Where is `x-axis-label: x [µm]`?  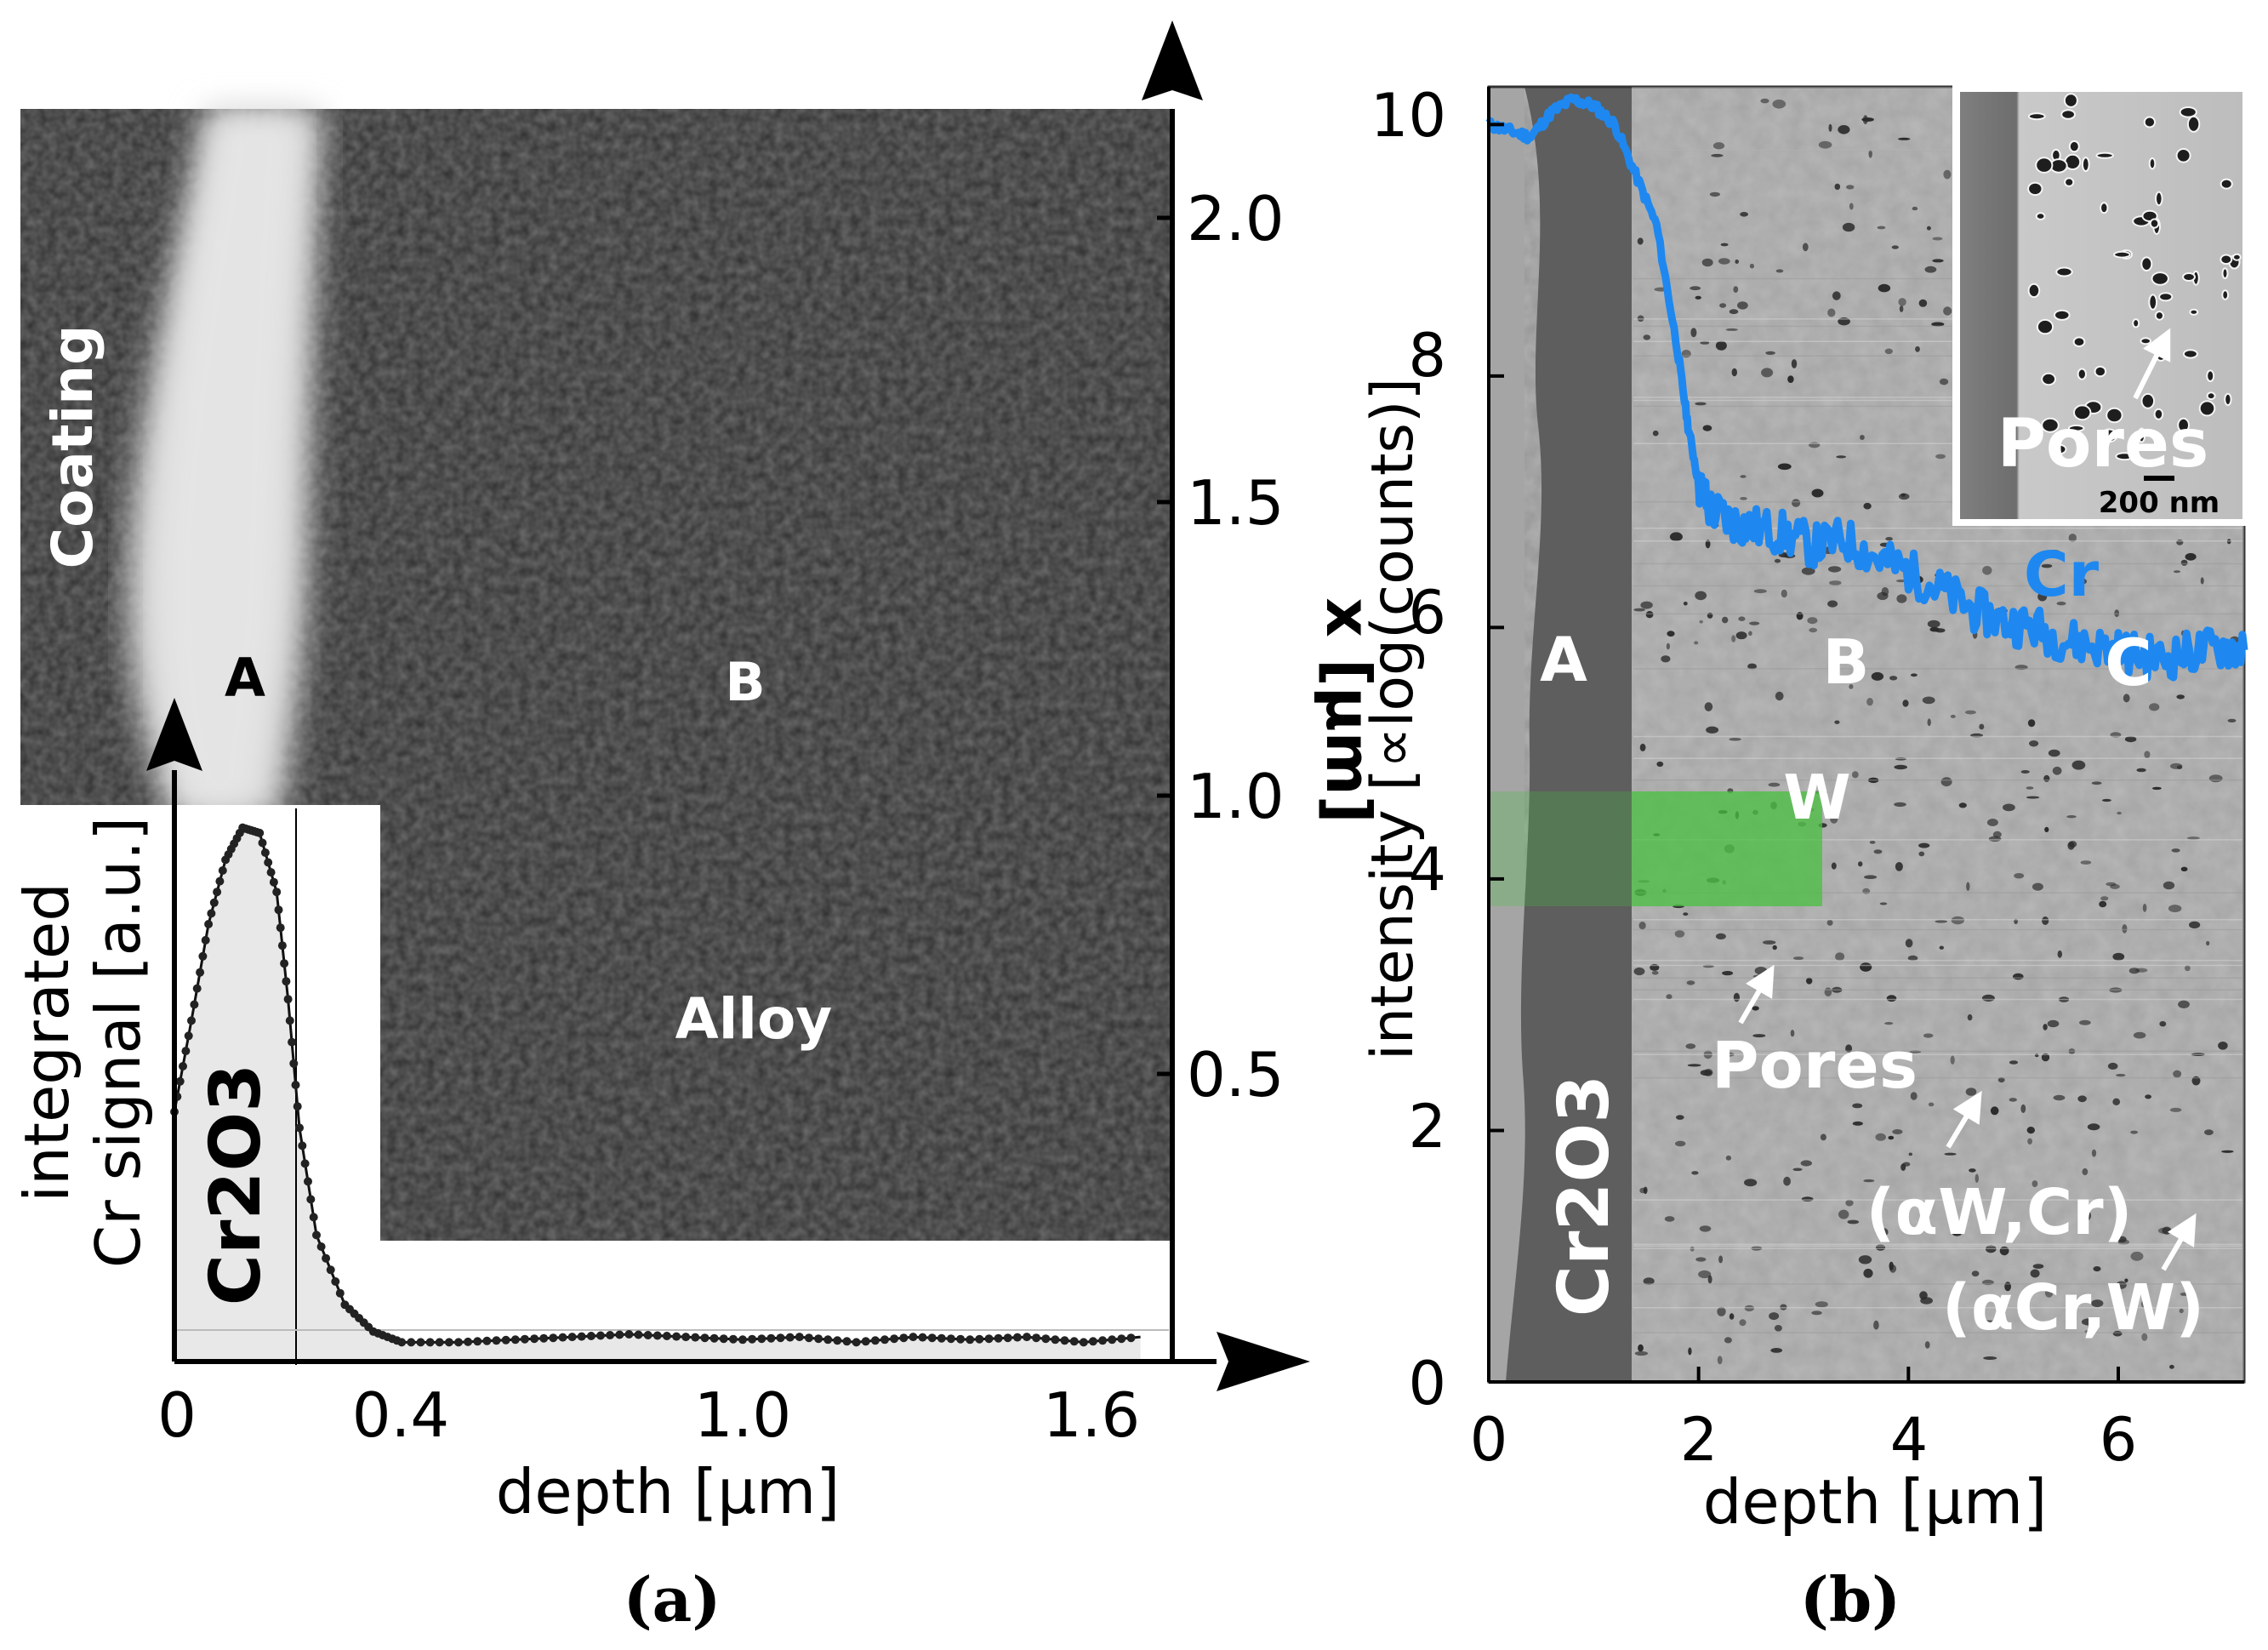 x-axis-label: x [µm] is located at coordinates (1348, 710).